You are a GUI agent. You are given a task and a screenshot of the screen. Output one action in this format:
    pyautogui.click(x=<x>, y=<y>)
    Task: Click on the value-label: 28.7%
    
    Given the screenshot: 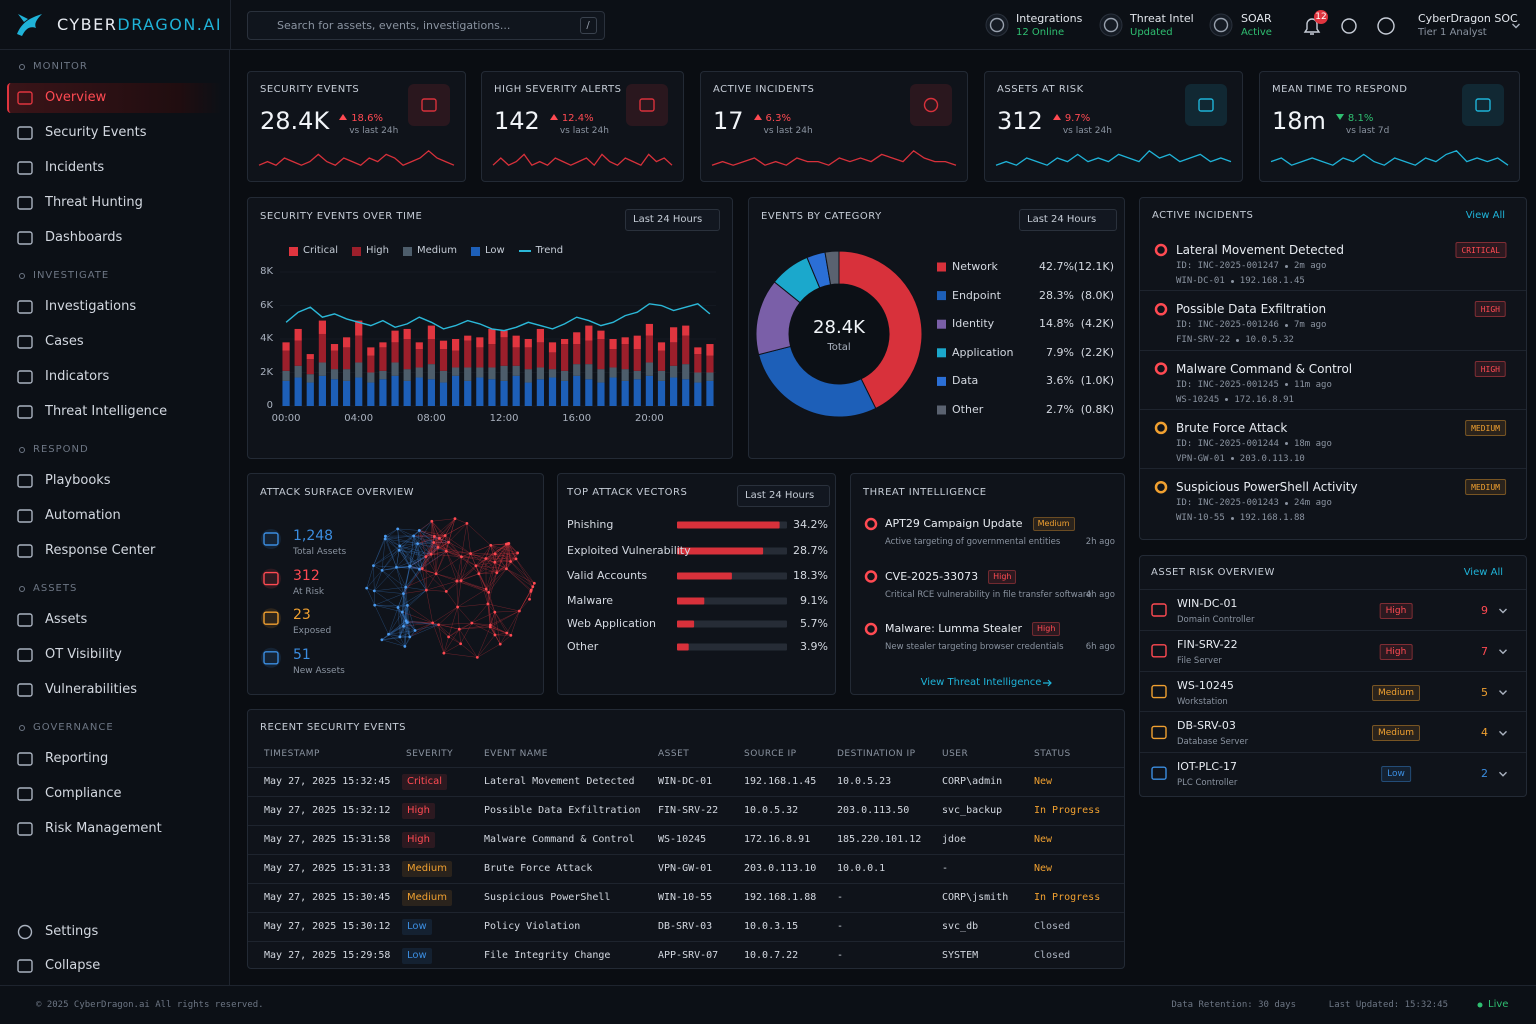 What is the action you would take?
    pyautogui.click(x=810, y=550)
    